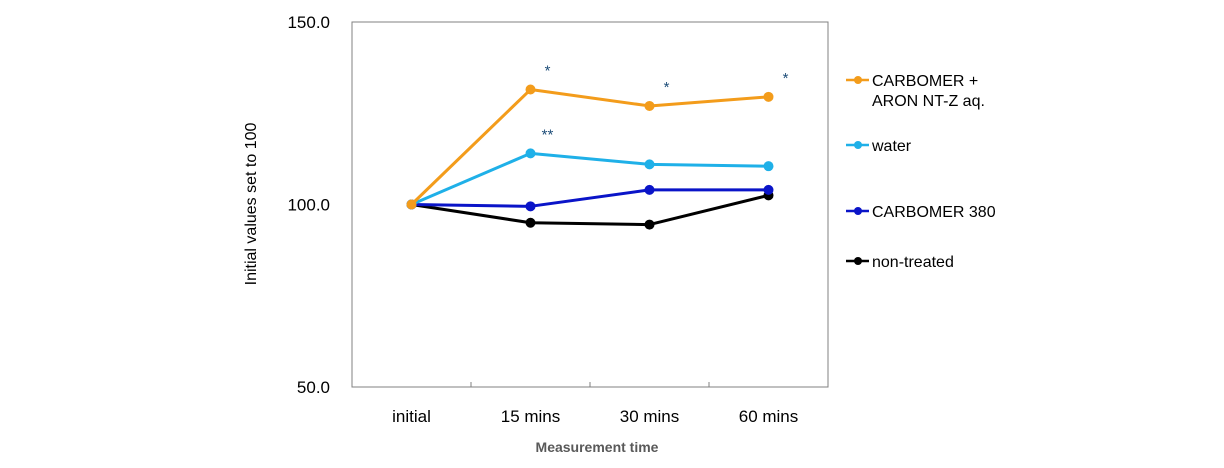 The width and height of the screenshot is (1224, 468). What do you see at coordinates (251, 204) in the screenshot?
I see `y-axis-label: Initial values set to 100` at bounding box center [251, 204].